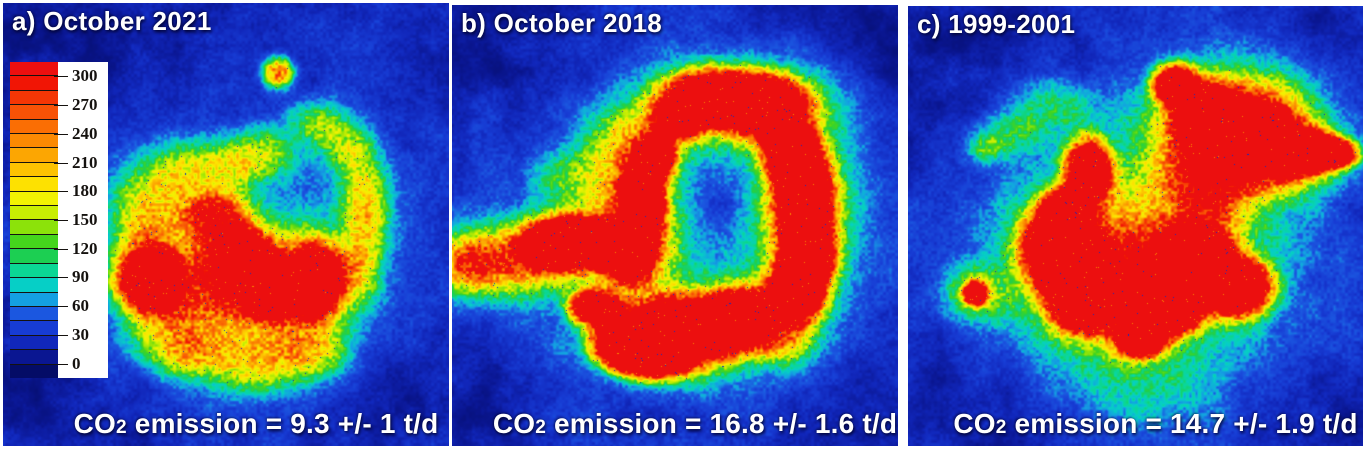 The height and width of the screenshot is (457, 1367). I want to click on colorbar-tick-label: 300, so click(85, 76).